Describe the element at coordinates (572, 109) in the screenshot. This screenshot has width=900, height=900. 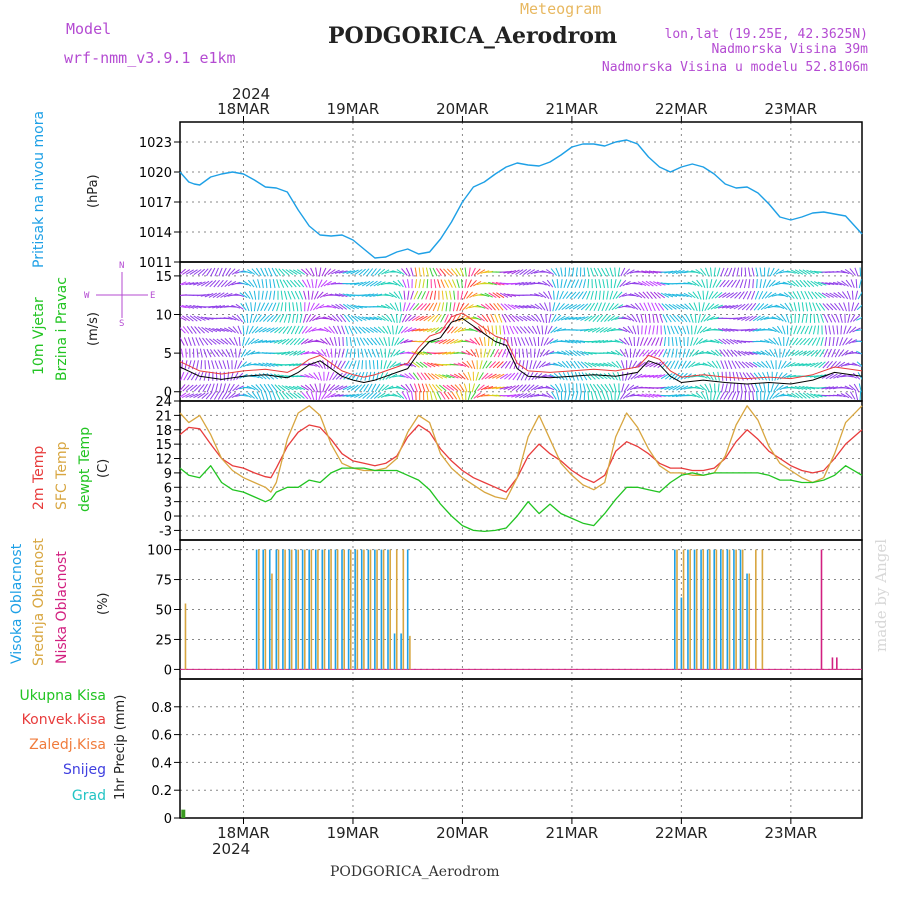
I see `top-date-label: 21MAR` at that location.